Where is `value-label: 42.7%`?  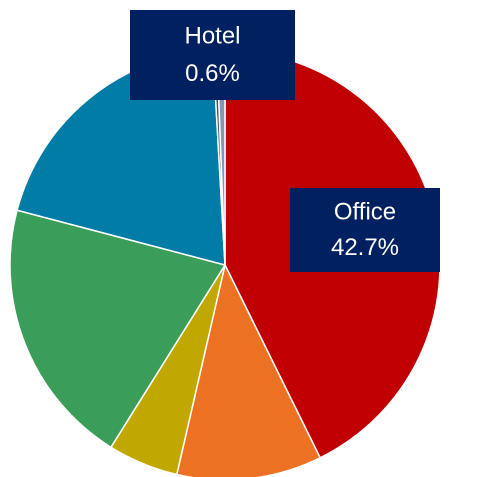 value-label: 42.7% is located at coordinates (365, 247).